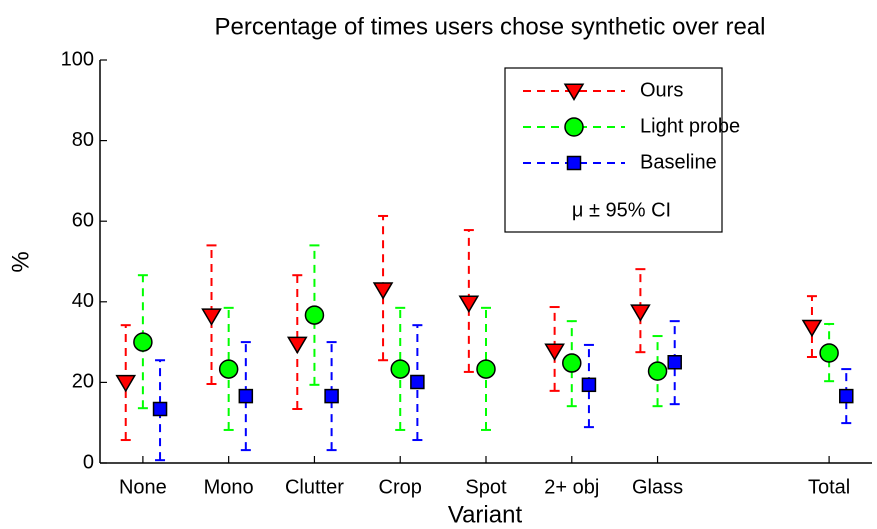 The height and width of the screenshot is (529, 877). Describe the element at coordinates (400, 487) in the screenshot. I see `x-tick-label: Crop` at that location.